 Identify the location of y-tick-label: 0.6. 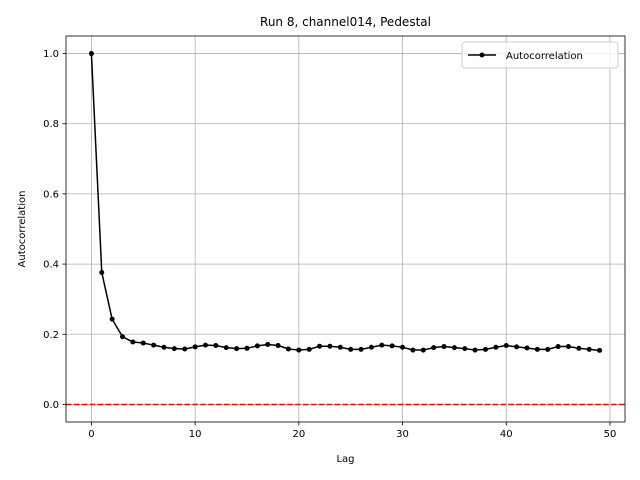
(51, 194).